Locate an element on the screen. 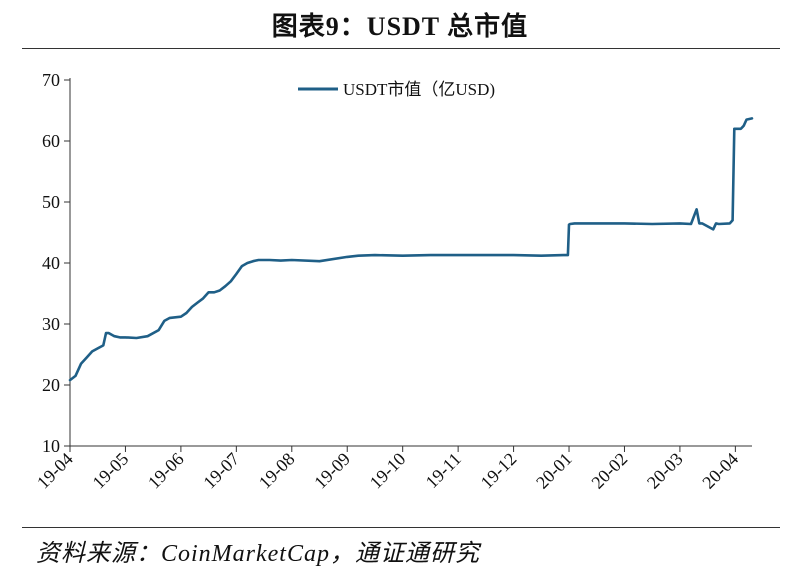 Image resolution: width=800 pixels, height=574 pixels. x-tick-label: 19-09 is located at coordinates (332, 471).